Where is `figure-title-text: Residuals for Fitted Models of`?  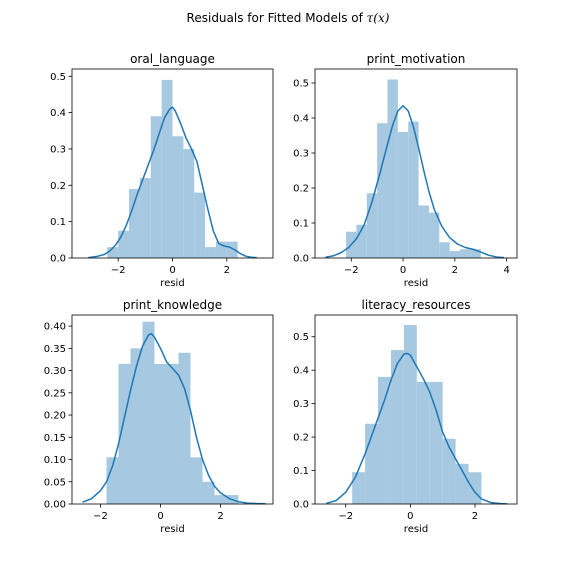
figure-title-text: Residuals for Fitted Models of is located at coordinates (276, 18).